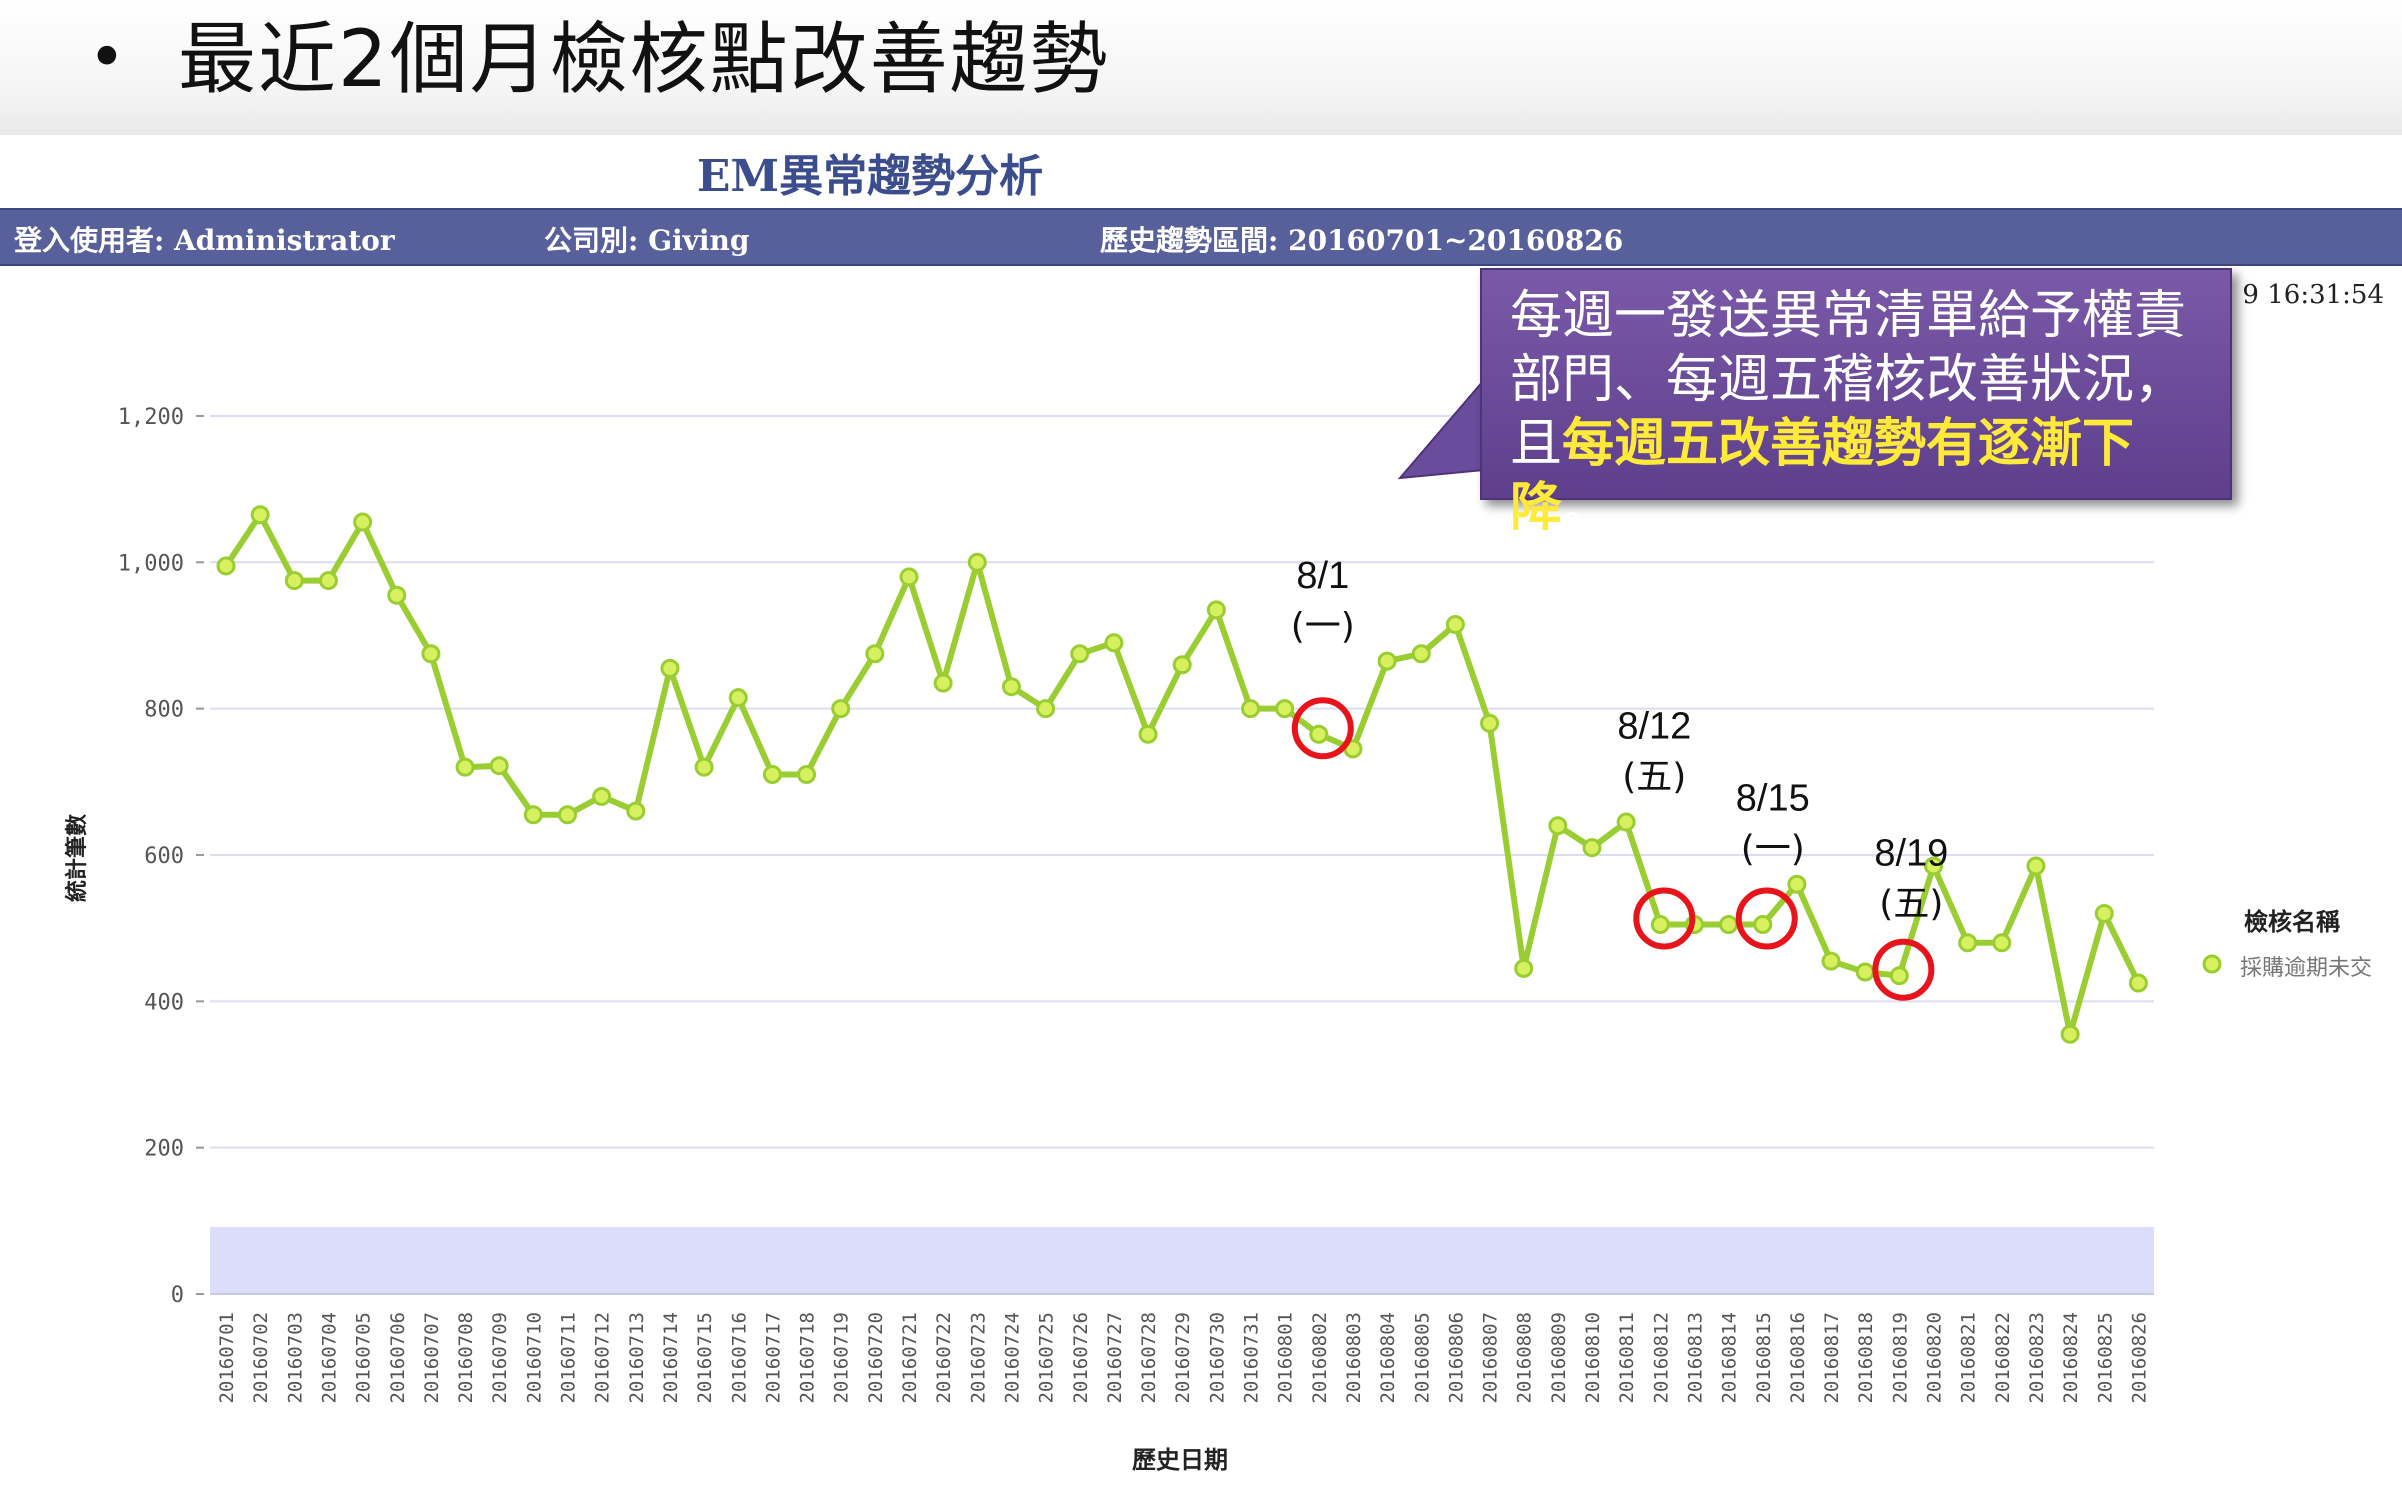 Image resolution: width=2402 pixels, height=1494 pixels. I want to click on x-tick-label: 20160713, so click(637, 1358).